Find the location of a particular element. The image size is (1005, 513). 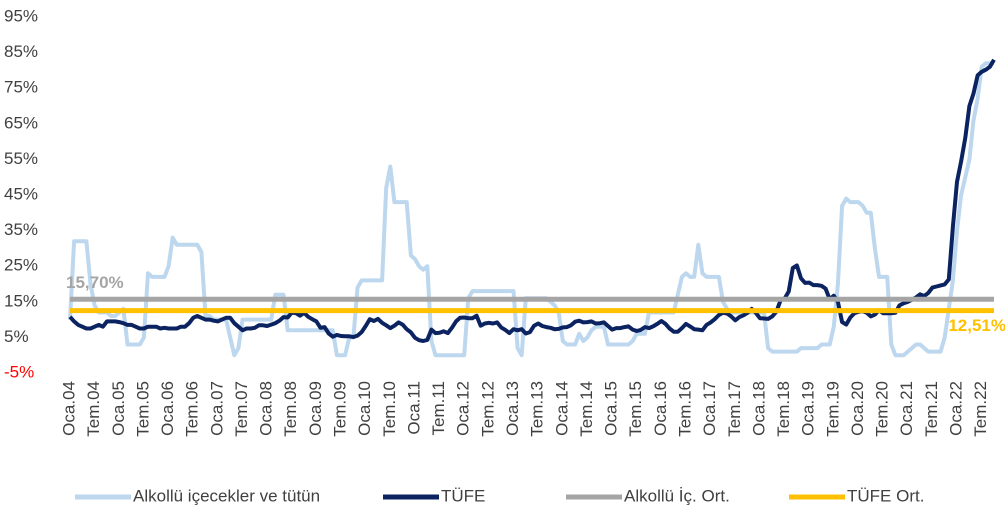

y-tick-label: 25% is located at coordinates (21, 265).